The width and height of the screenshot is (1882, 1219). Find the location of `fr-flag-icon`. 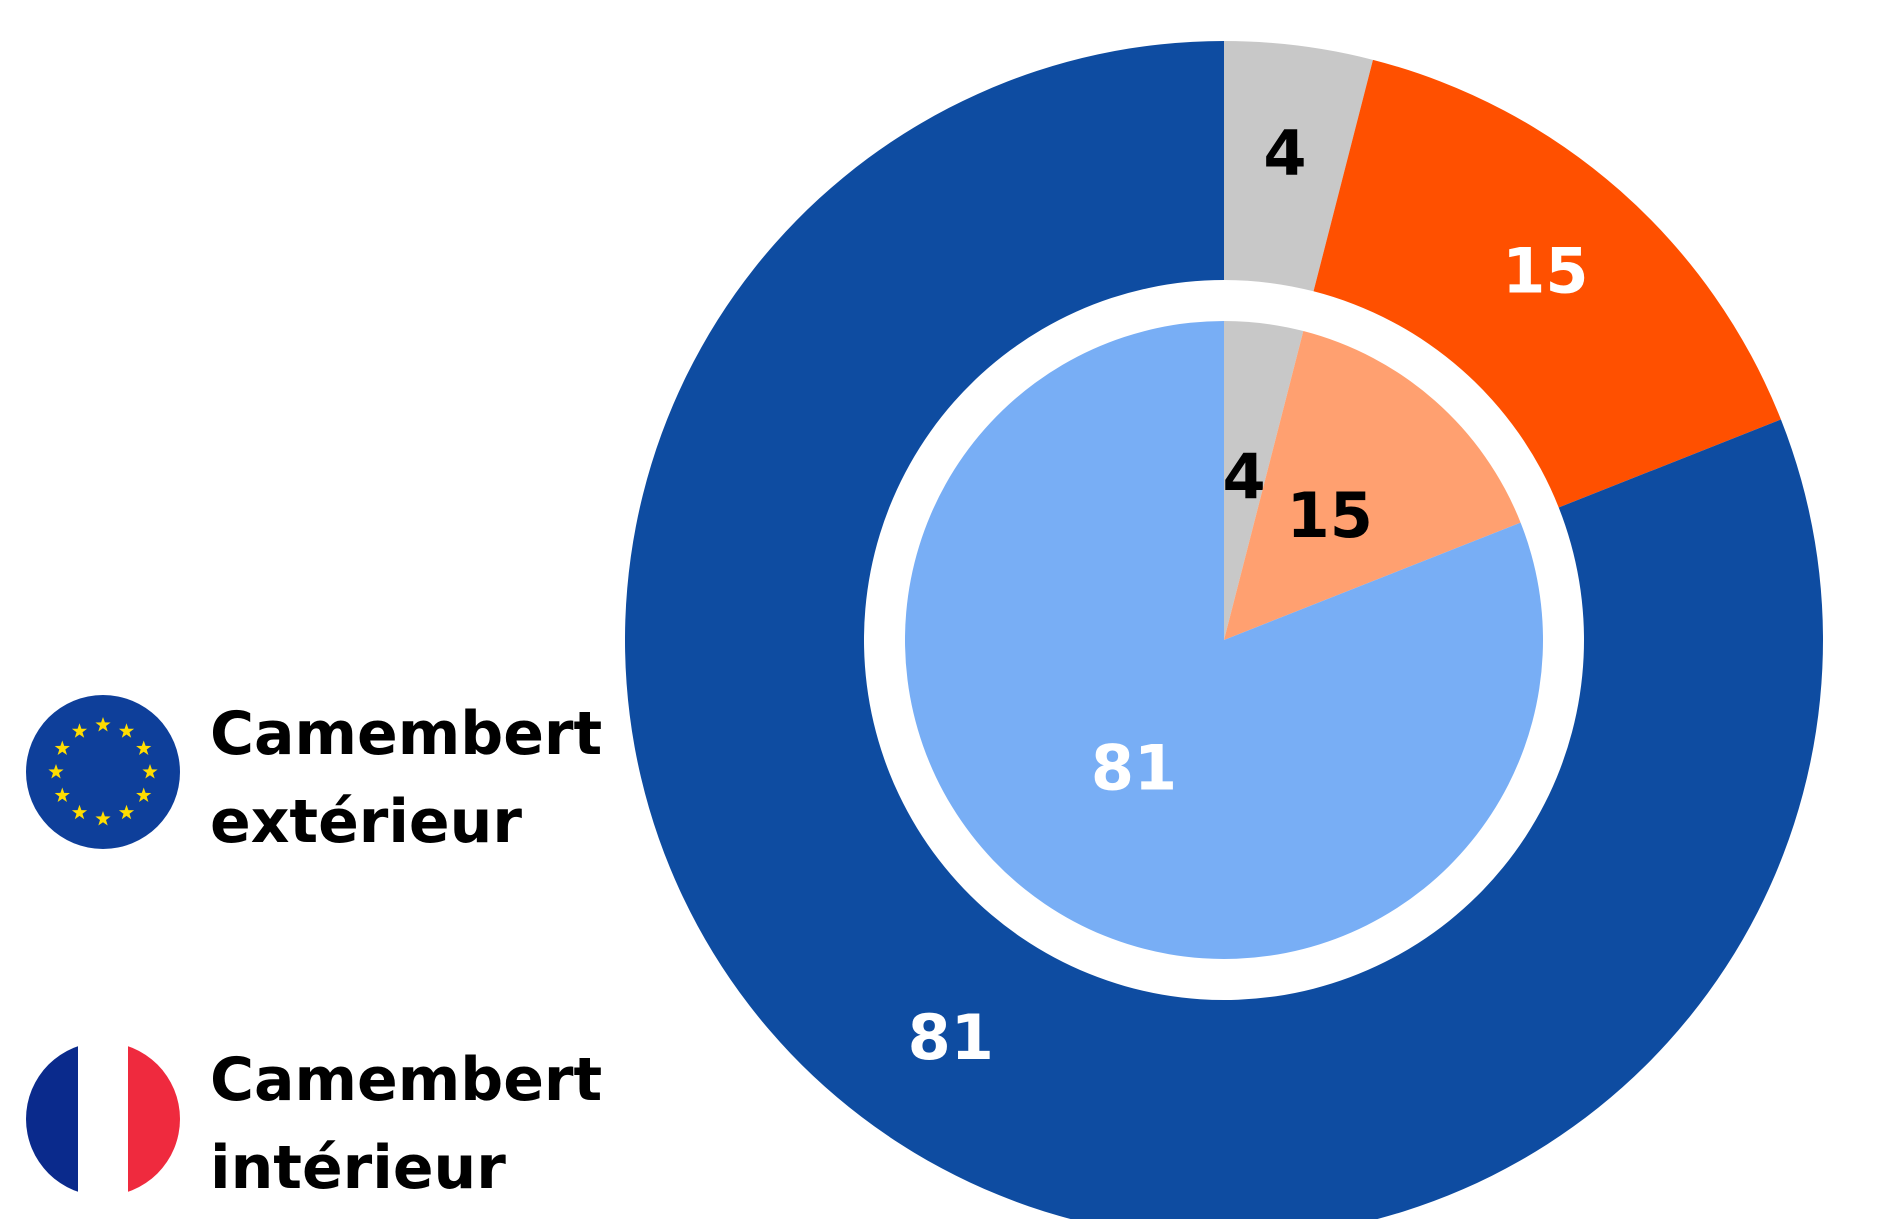

fr-flag-icon is located at coordinates (103, 1119).